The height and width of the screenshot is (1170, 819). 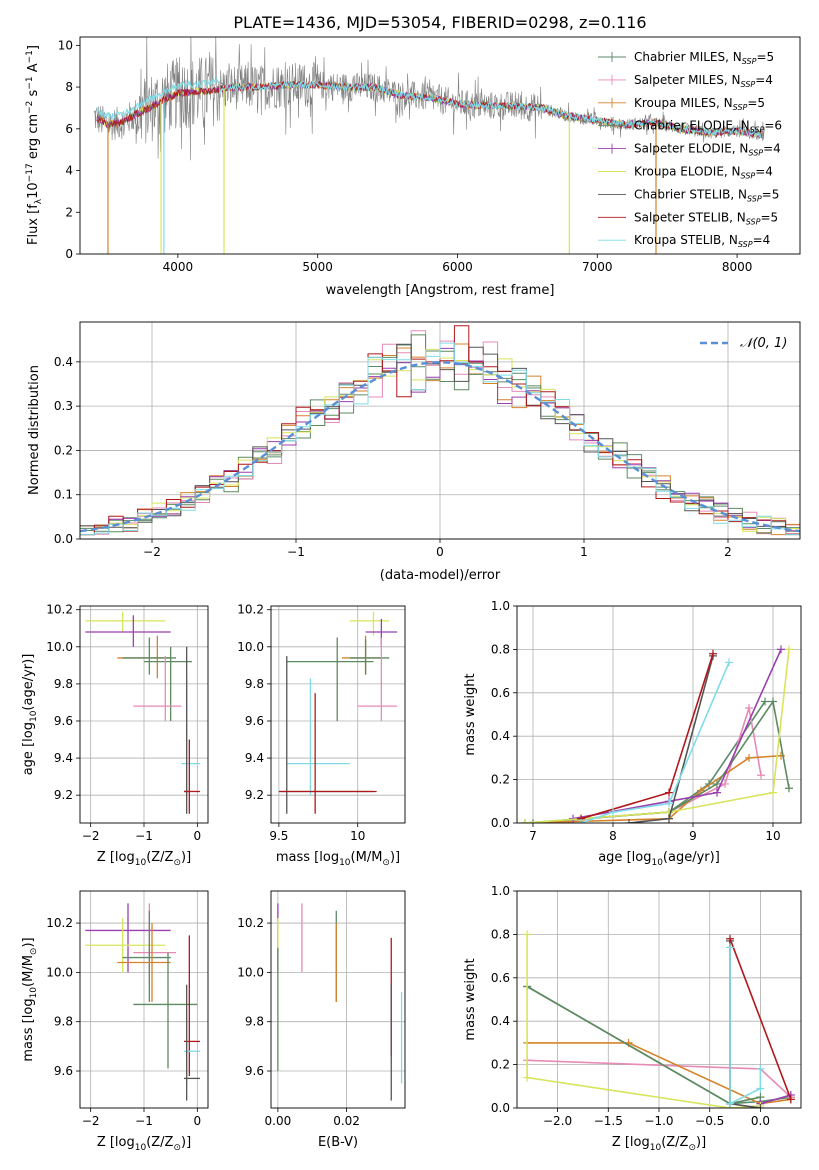 I want to click on y-axis-label-part: s, so click(x=33, y=94).